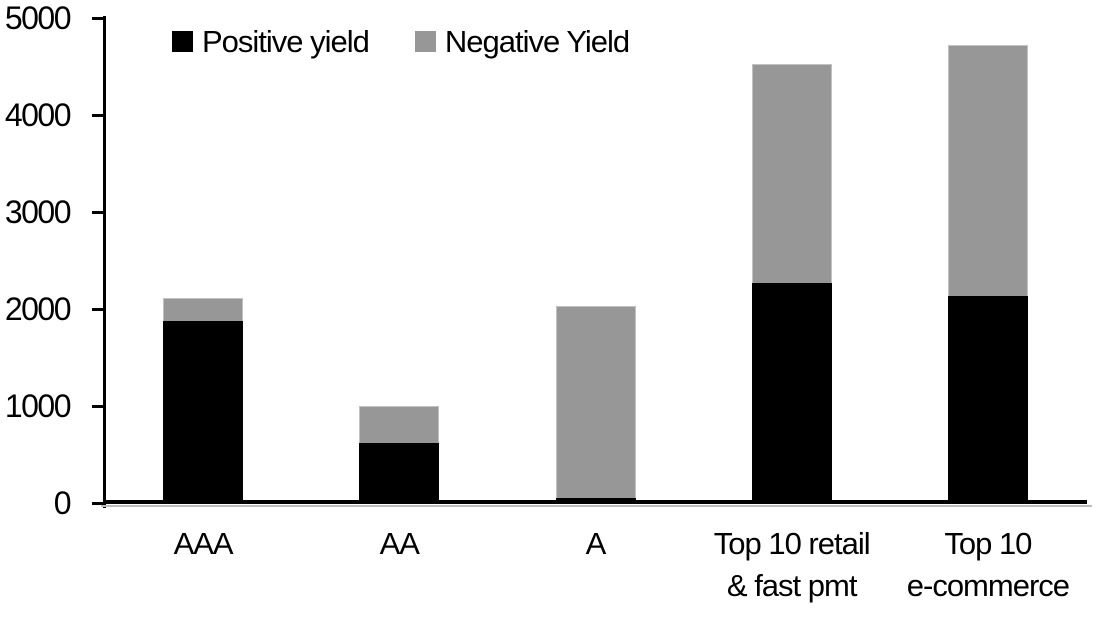 This screenshot has width=1102, height=618. Describe the element at coordinates (537, 41) in the screenshot. I see `legend-label: Negative Yield` at that location.